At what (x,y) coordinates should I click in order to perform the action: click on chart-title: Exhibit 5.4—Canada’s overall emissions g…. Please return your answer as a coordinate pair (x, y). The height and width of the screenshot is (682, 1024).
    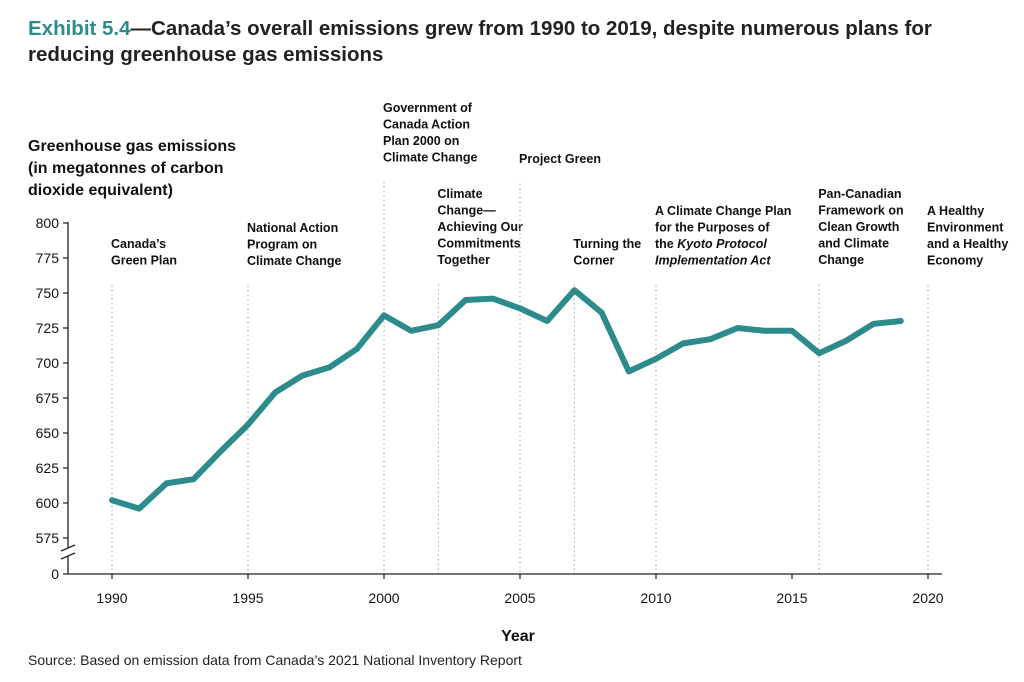
    Looking at the image, I should click on (508, 42).